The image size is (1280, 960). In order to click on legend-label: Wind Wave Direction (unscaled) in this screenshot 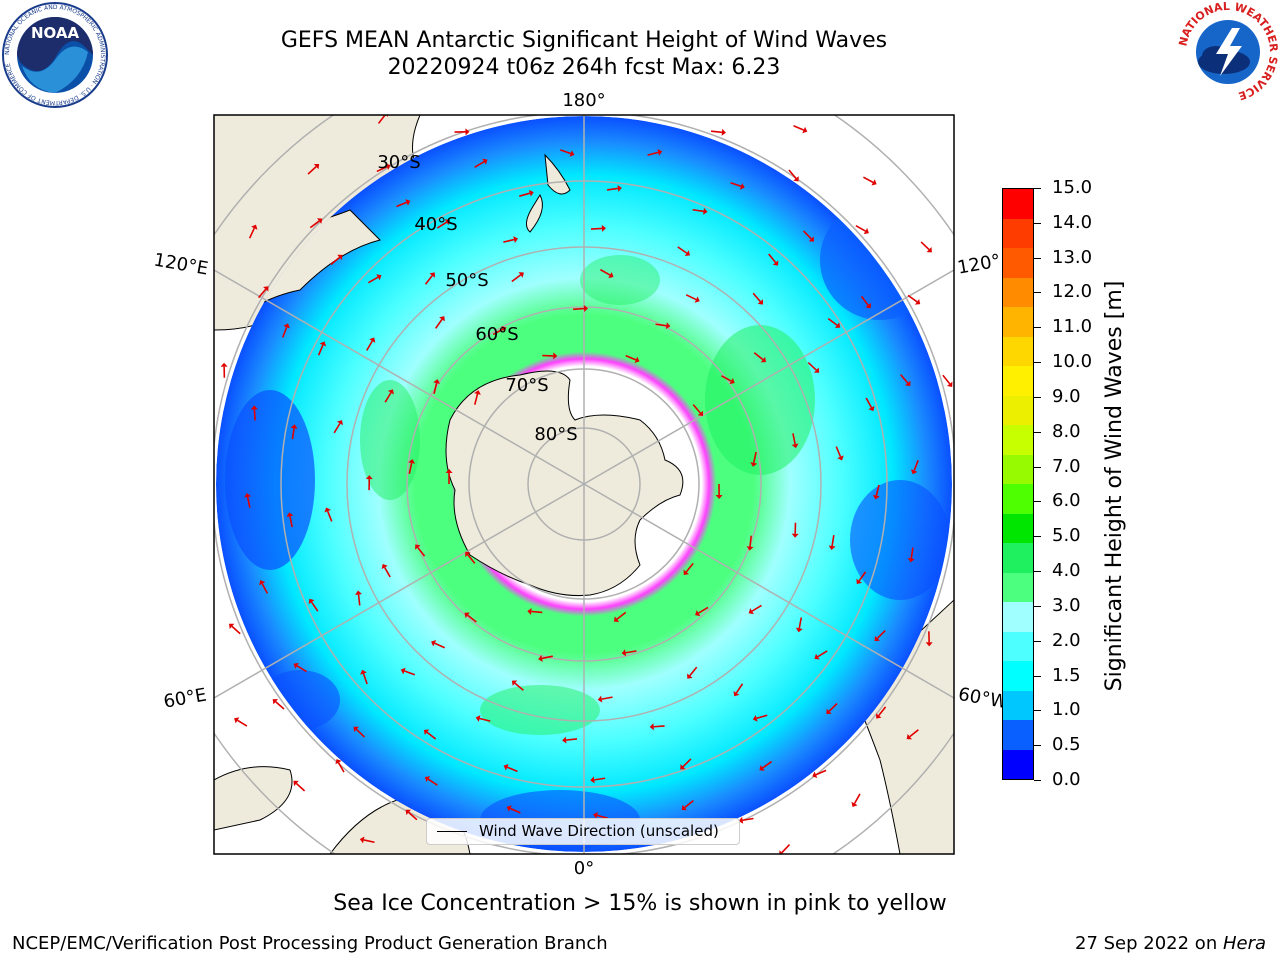, I will do `click(599, 831)`.